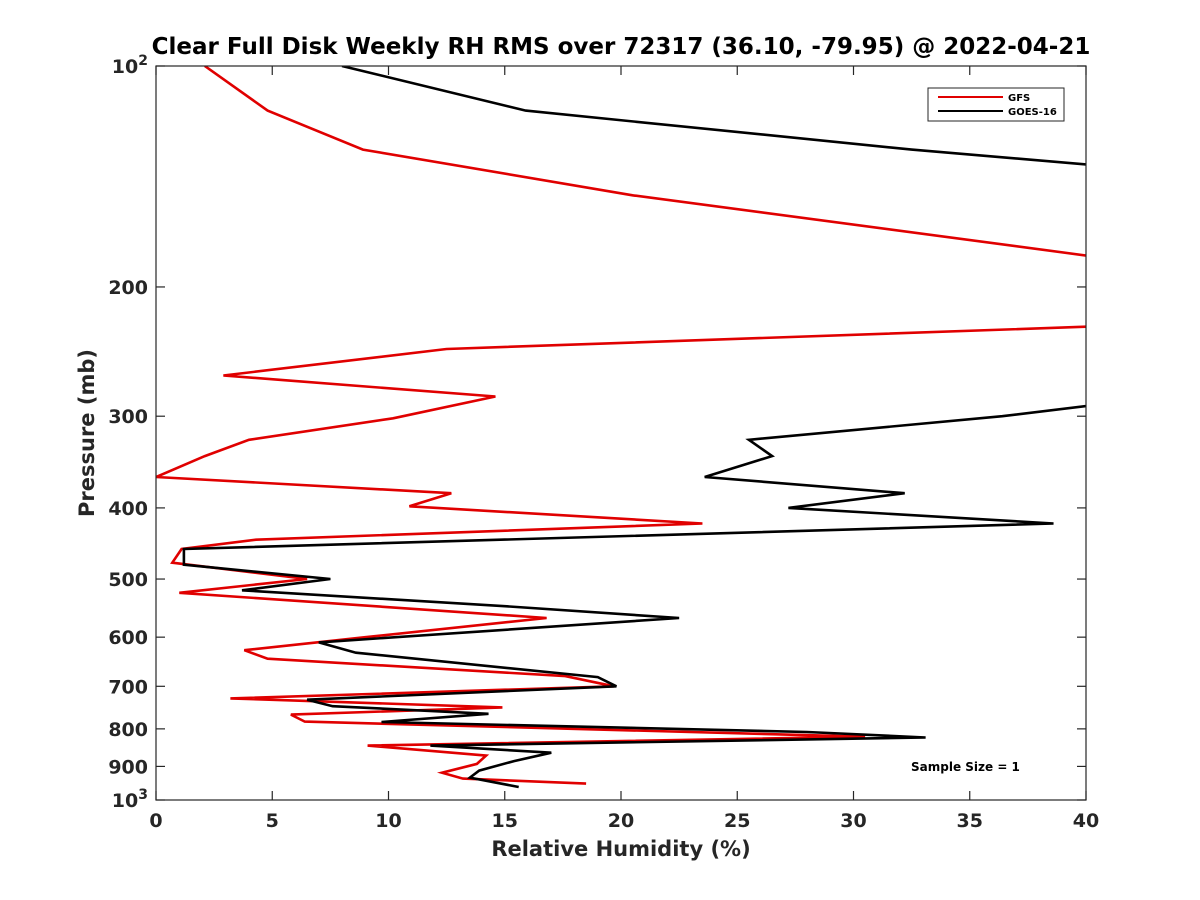  What do you see at coordinates (505, 821) in the screenshot?
I see `x-tick-label: 15` at bounding box center [505, 821].